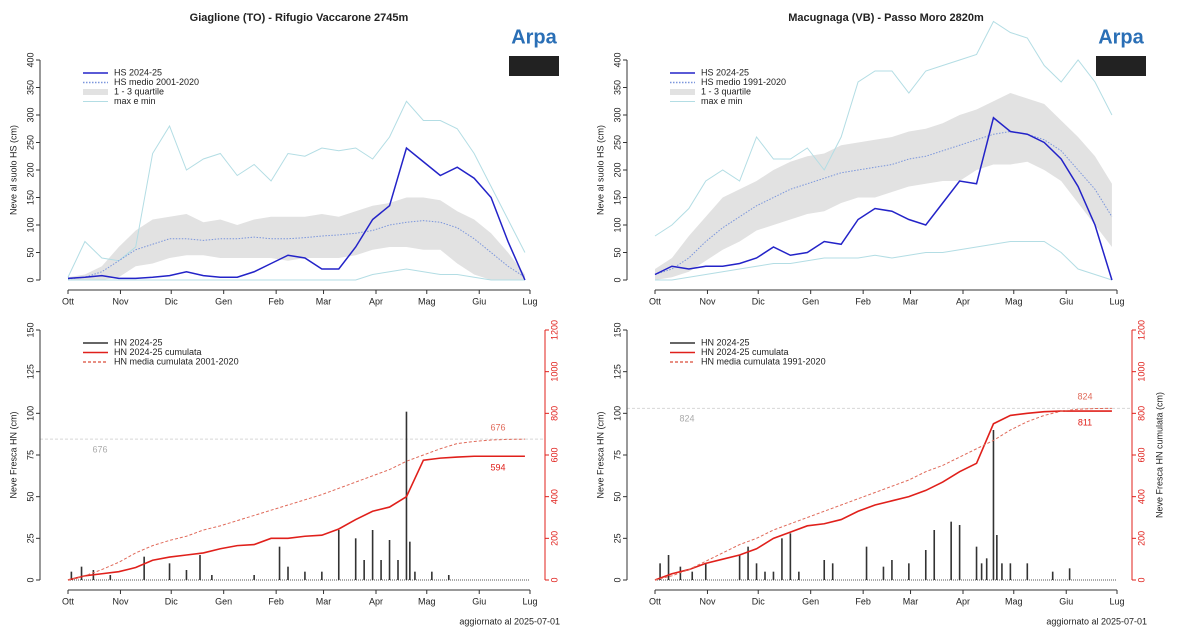 The height and width of the screenshot is (629, 1177). I want to click on legend-label: 1 - 3 quartile, so click(726, 91).